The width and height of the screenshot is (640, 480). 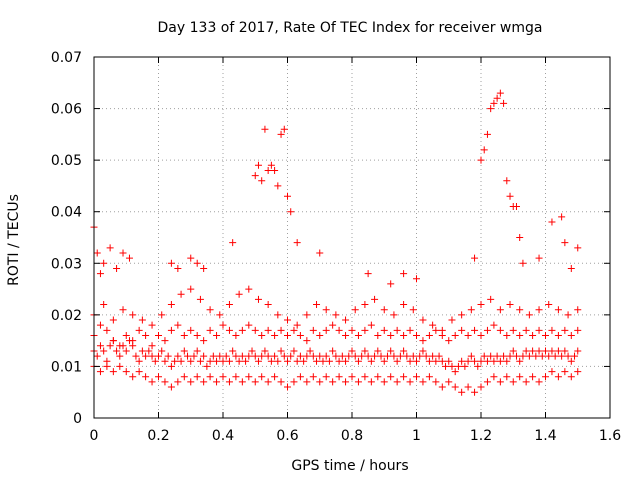 What do you see at coordinates (287, 436) in the screenshot?
I see `x-tick-label: 0.6` at bounding box center [287, 436].